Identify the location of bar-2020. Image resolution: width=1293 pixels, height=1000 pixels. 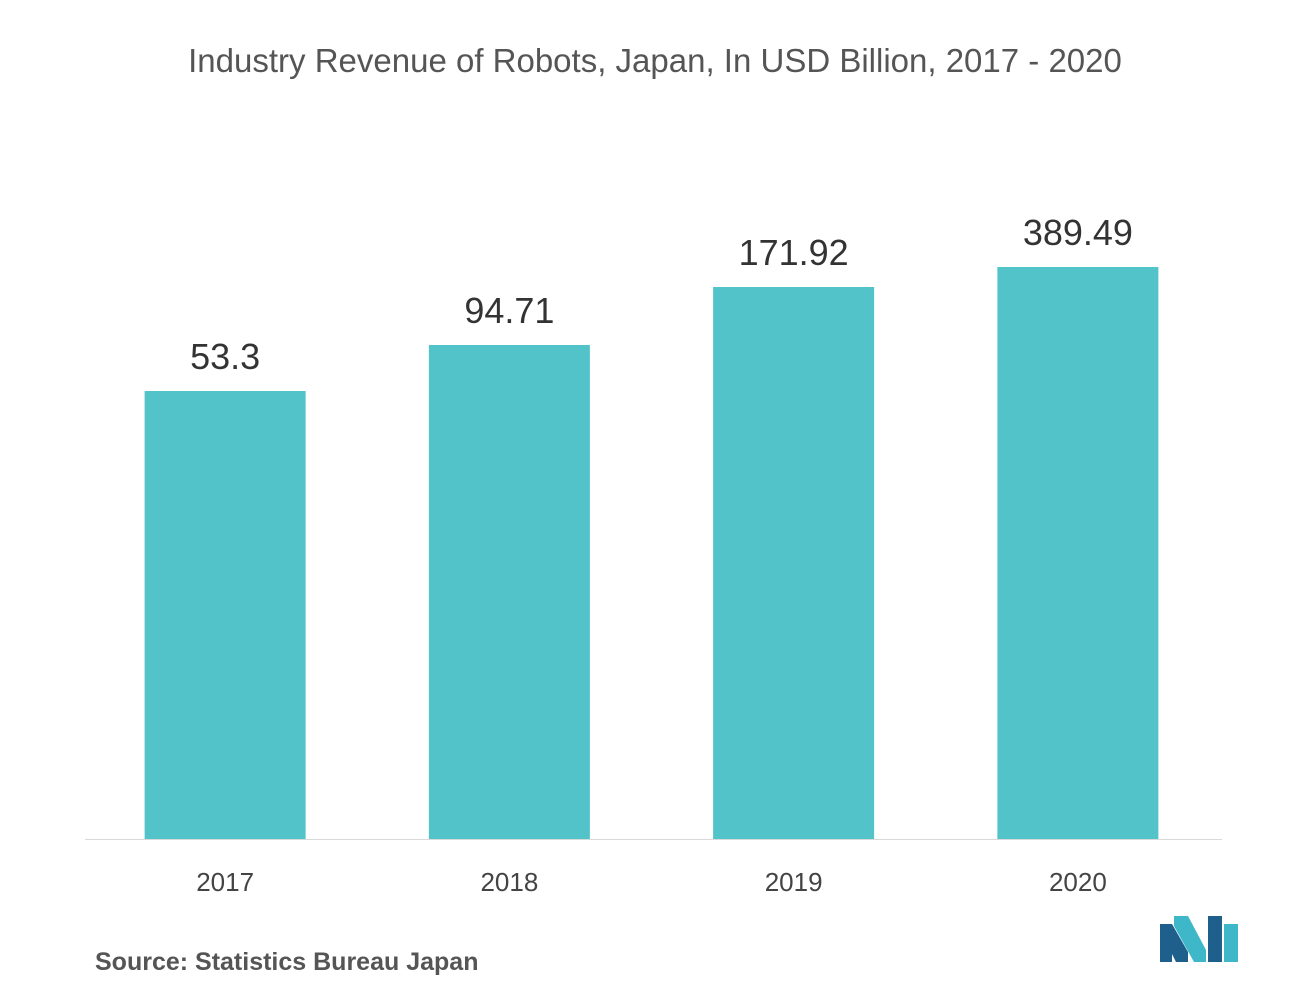
(1078, 553).